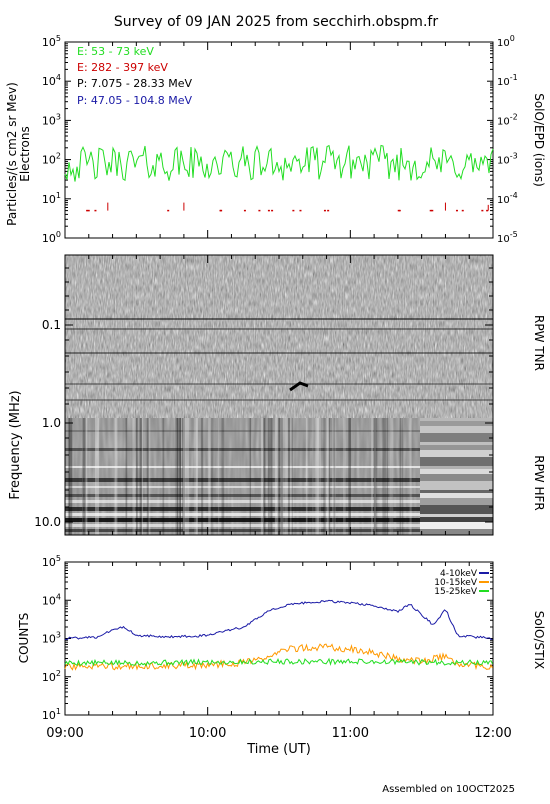 Image resolution: width=550 pixels, height=804 pixels. Describe the element at coordinates (51, 676) in the screenshot. I see `stix-tick-label: 10²` at that location.